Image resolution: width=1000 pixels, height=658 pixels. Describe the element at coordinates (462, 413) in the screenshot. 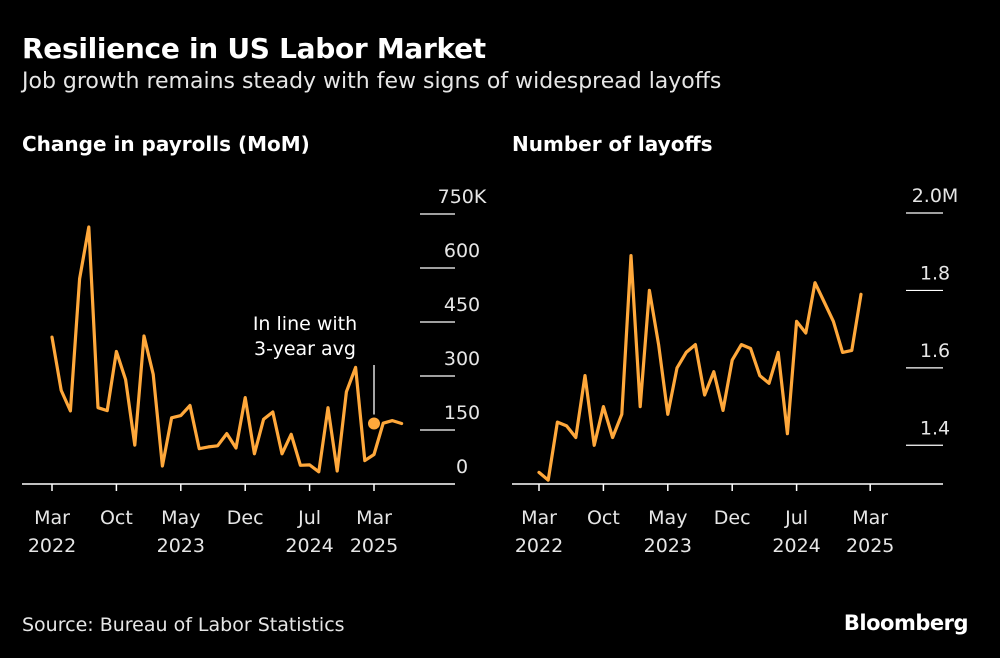

I see `y-tick-label: 150` at that location.